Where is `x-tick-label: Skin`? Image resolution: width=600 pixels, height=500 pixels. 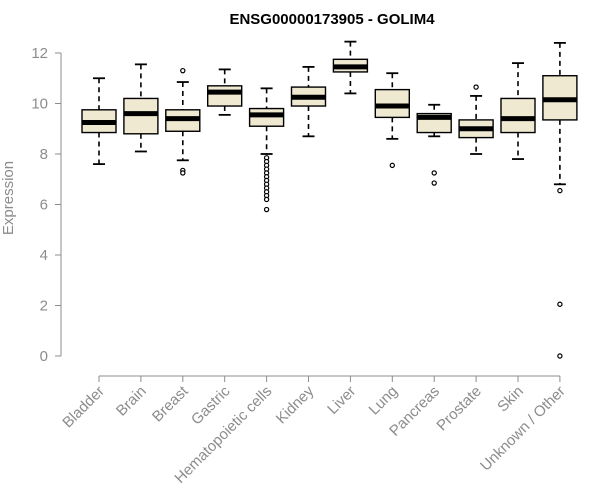 x-tick-label: Skin is located at coordinates (510, 399).